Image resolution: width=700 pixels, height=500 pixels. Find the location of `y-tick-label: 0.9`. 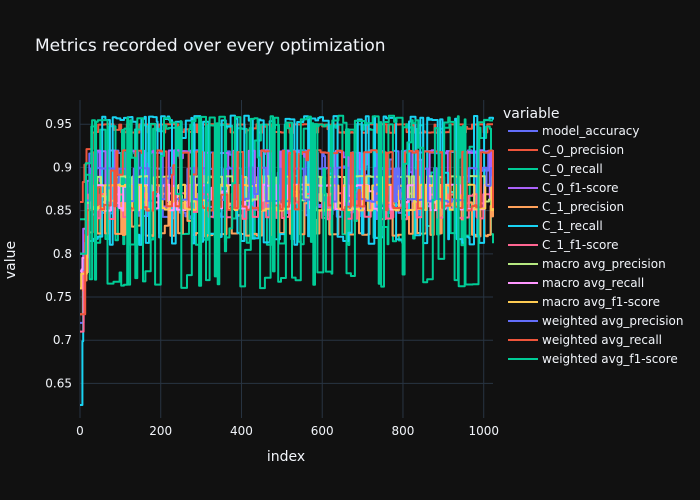

y-tick-label: 0.9 is located at coordinates (62, 167).